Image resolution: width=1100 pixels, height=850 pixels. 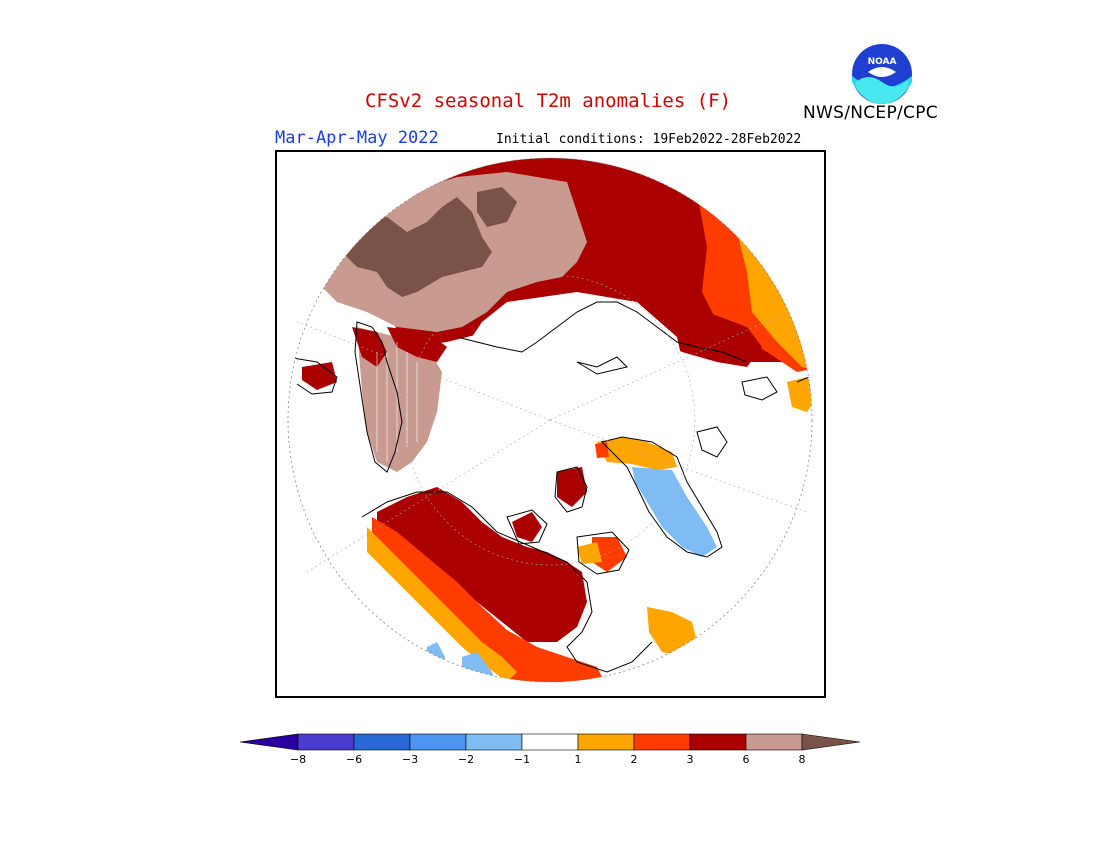 I want to click on colorbar-tick-label: 3, so click(x=690, y=759).